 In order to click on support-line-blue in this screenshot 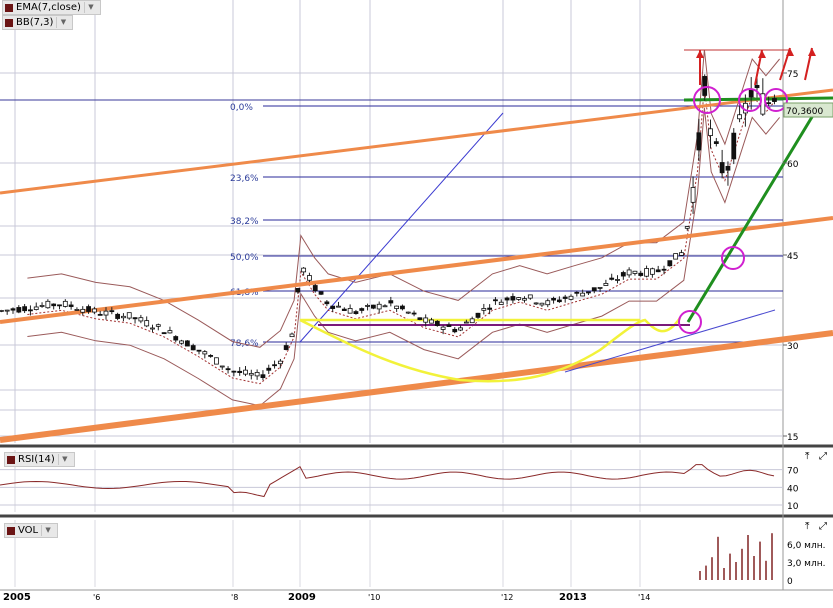, I will do `click(670, 341)`.